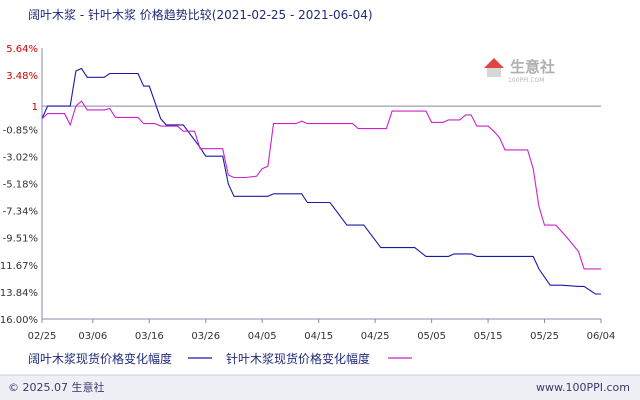 The image size is (640, 400). What do you see at coordinates (20, 212) in the screenshot?
I see `y-tick-label: -7.34%` at bounding box center [20, 212].